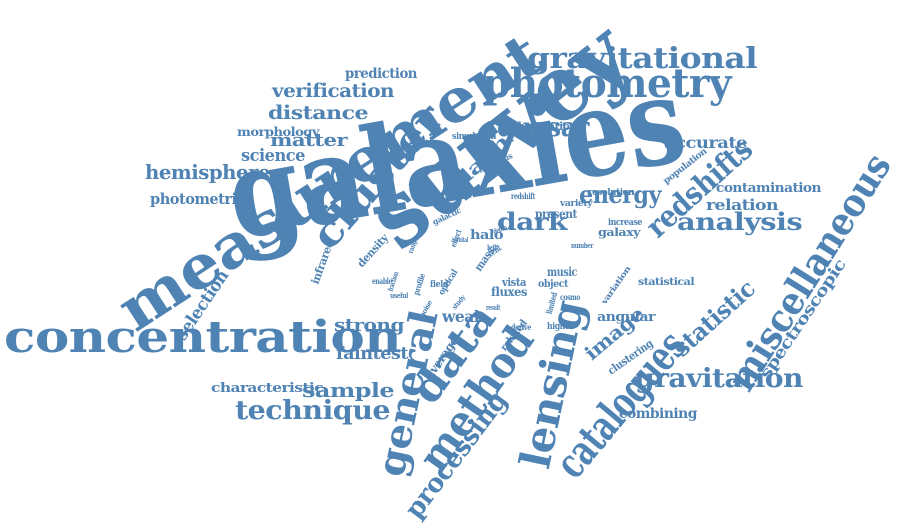  Describe the element at coordinates (769, 189) in the screenshot. I see `word-contamination: contamination` at that location.